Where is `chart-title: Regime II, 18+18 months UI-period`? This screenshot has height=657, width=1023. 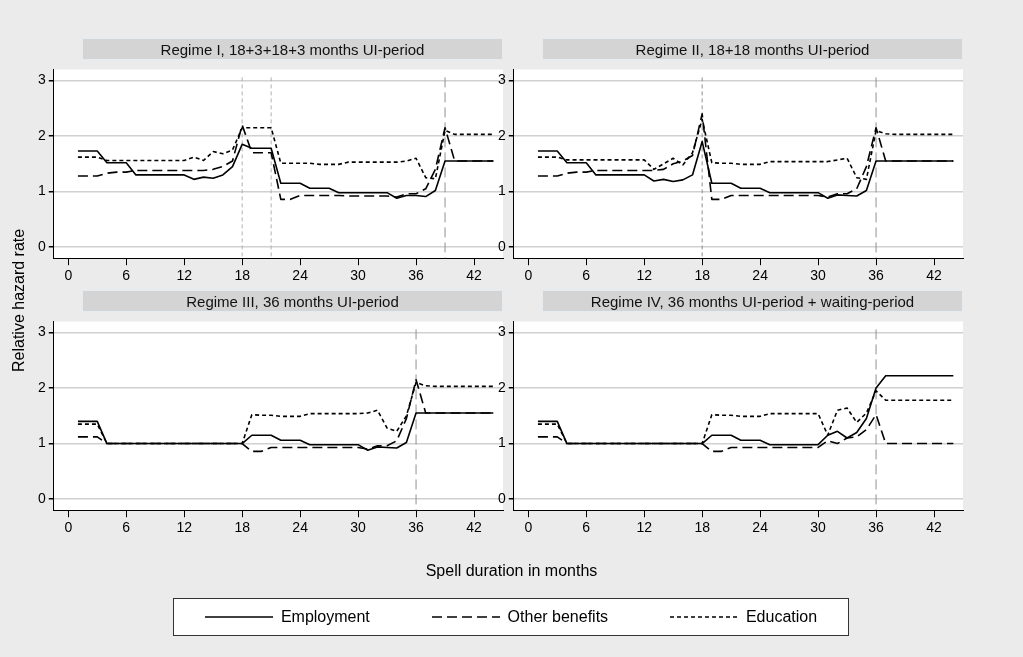 chart-title: Regime II, 18+18 months UI-period is located at coordinates (752, 49).